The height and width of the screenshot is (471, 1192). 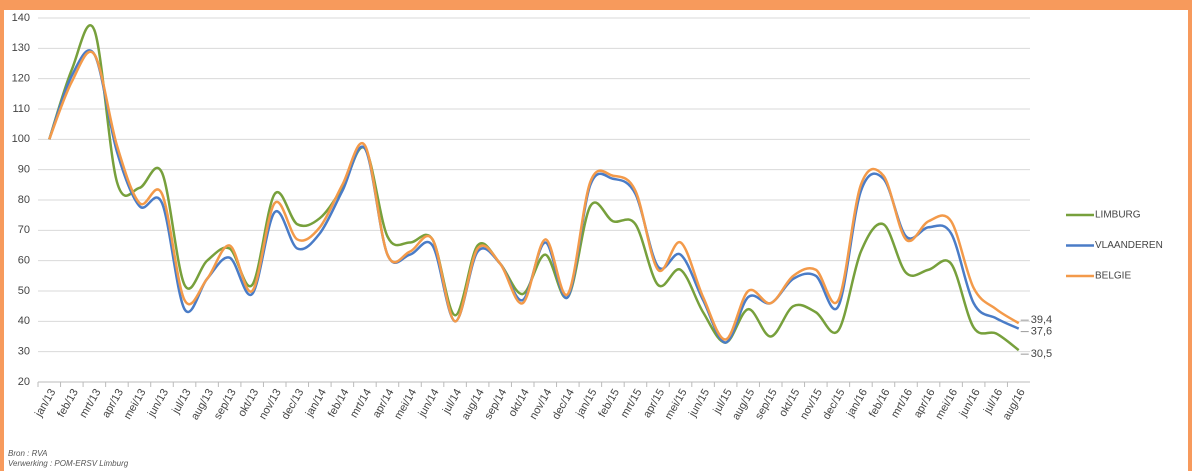 I want to click on x-tick-label: jan/14, so click(x=316, y=403).